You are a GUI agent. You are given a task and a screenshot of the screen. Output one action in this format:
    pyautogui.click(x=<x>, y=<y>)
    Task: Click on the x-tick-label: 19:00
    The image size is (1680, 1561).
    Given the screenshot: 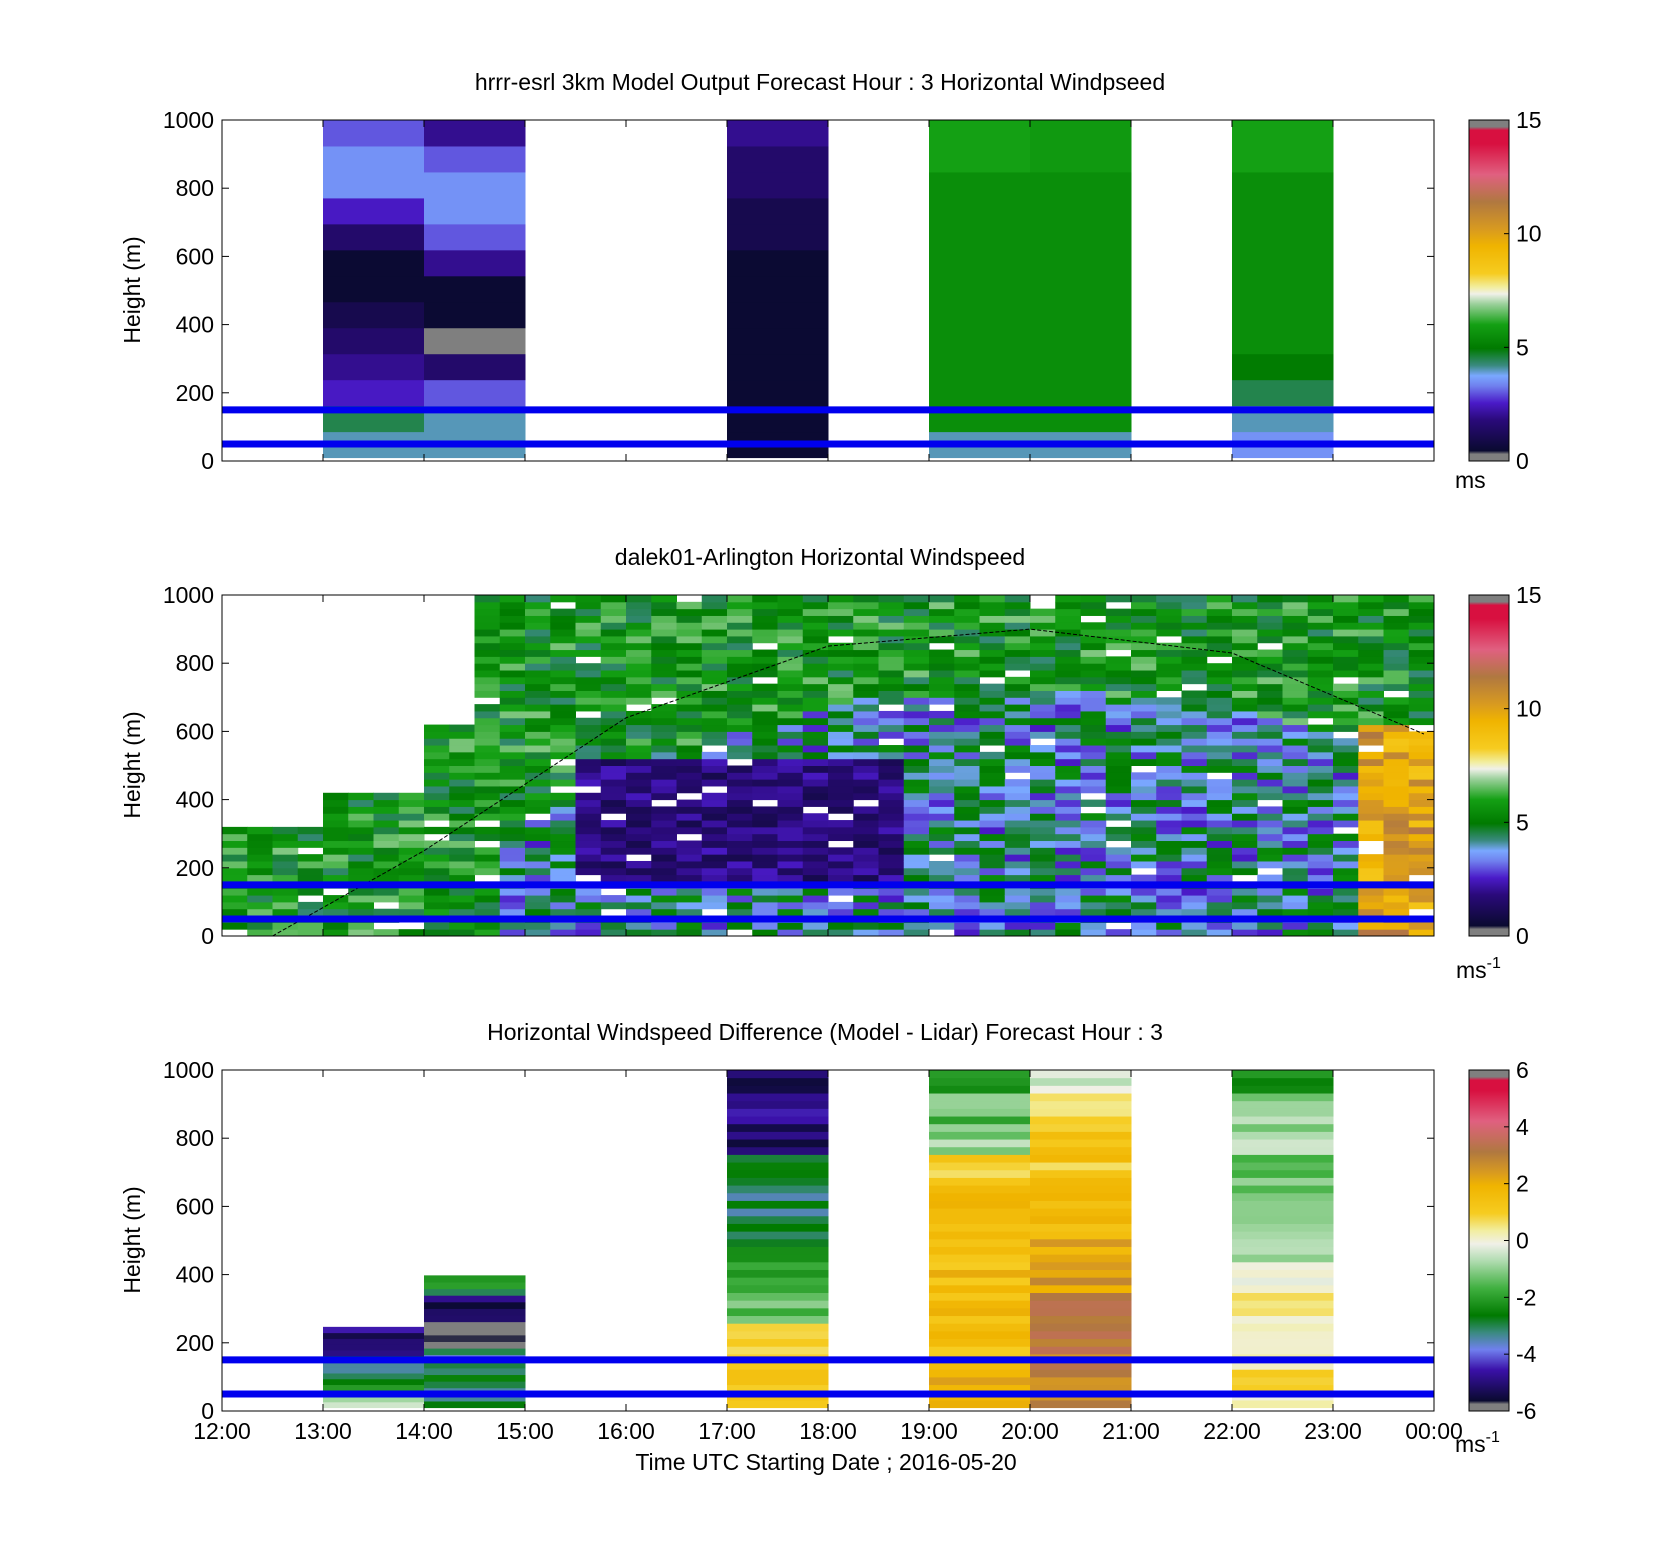 What is the action you would take?
    pyautogui.click(x=929, y=1431)
    